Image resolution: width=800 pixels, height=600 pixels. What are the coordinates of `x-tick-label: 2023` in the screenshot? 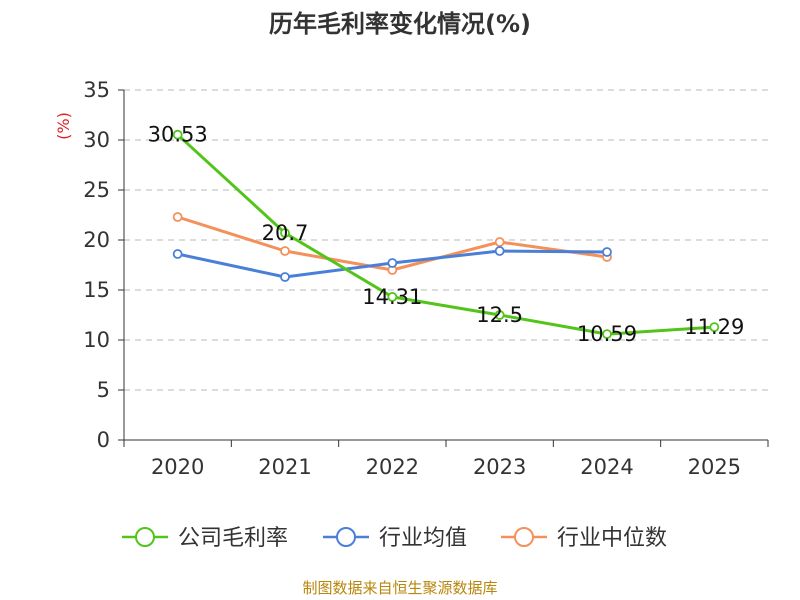 It's located at (499, 467).